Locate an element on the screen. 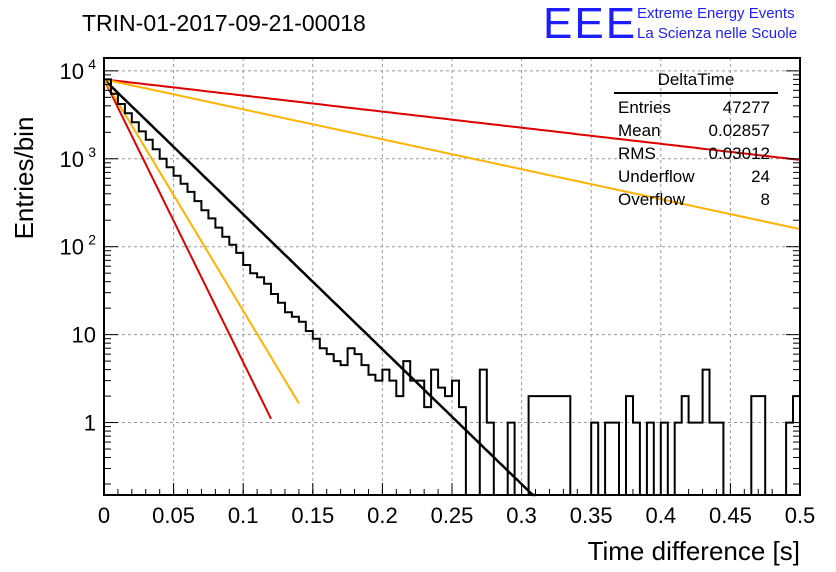  stat-label: Underflow is located at coordinates (656, 176).